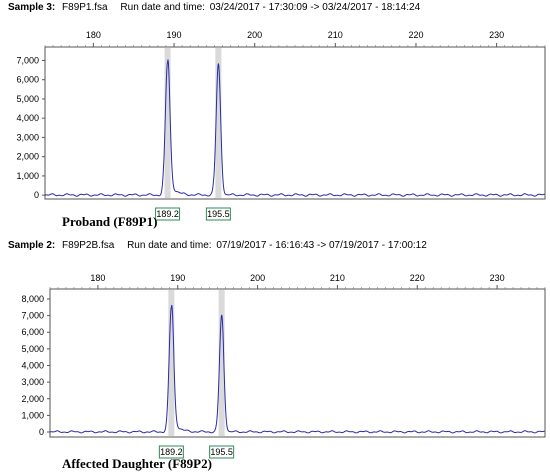 The image size is (550, 476). I want to click on sample-label: Sample 2:, so click(32, 245).